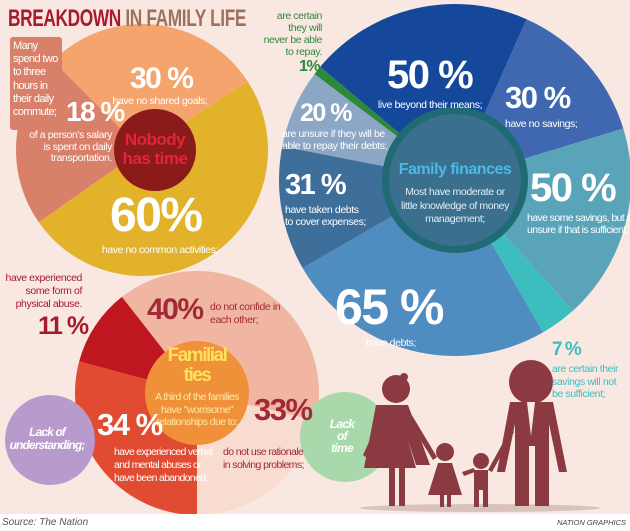  Describe the element at coordinates (283, 409) in the screenshot. I see `no-rationale-value: 33%` at that location.